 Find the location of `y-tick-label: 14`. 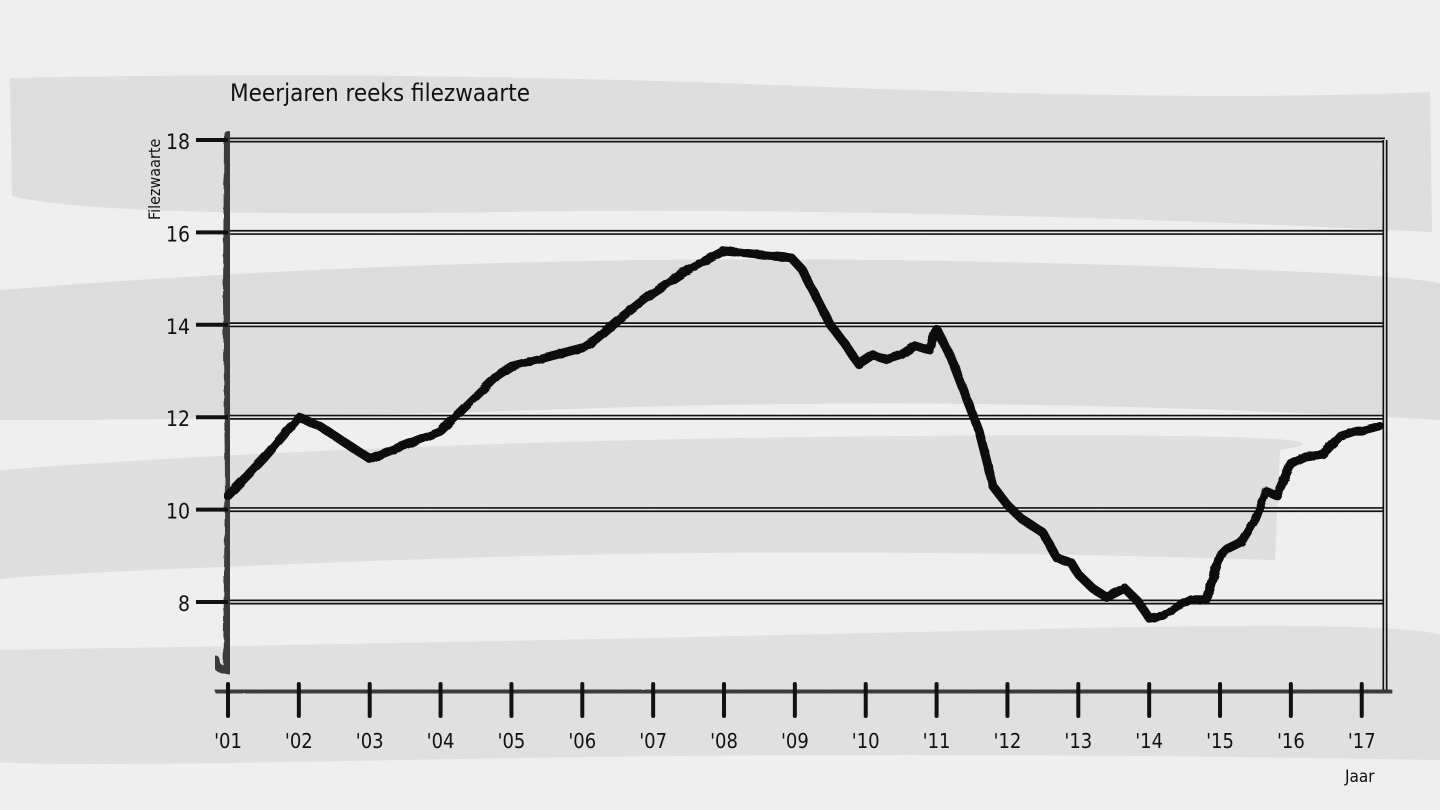

y-tick-label: 14 is located at coordinates (178, 327).